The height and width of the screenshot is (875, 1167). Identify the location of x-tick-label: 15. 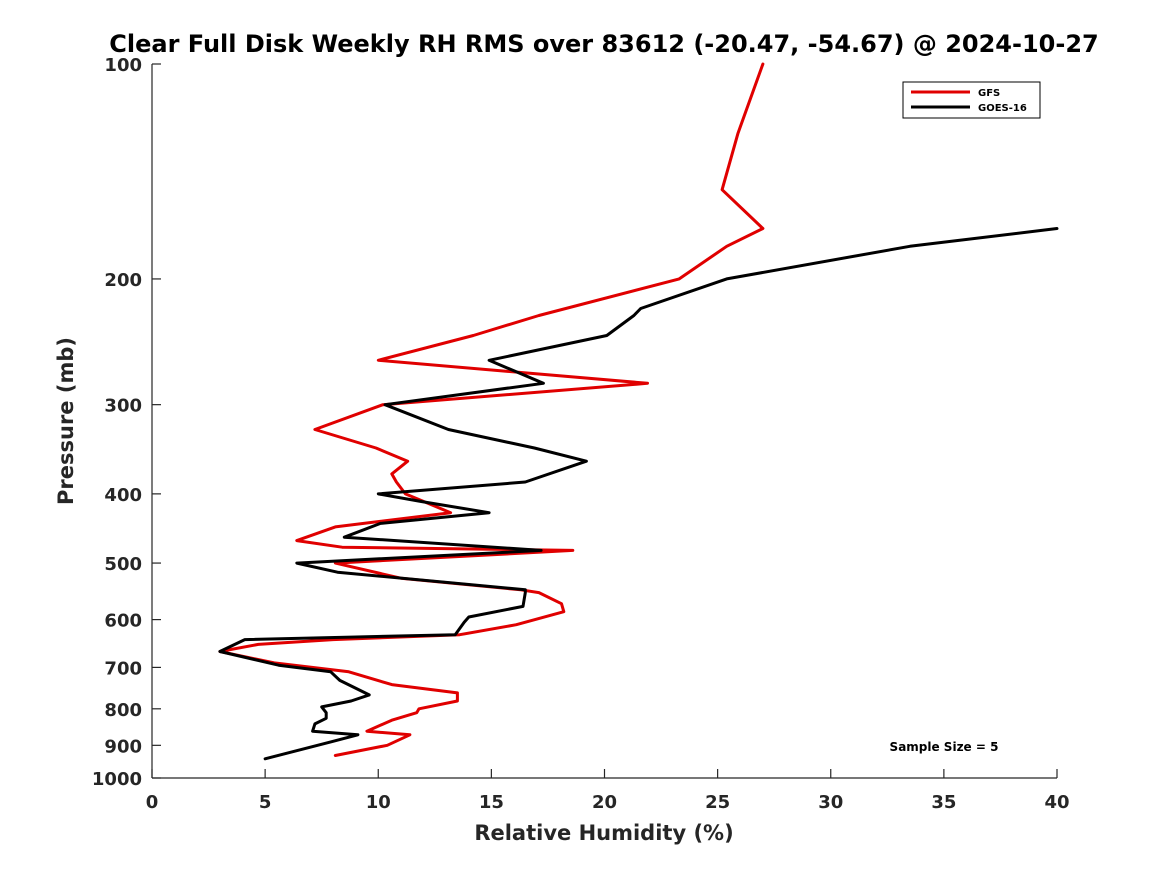
(491, 802).